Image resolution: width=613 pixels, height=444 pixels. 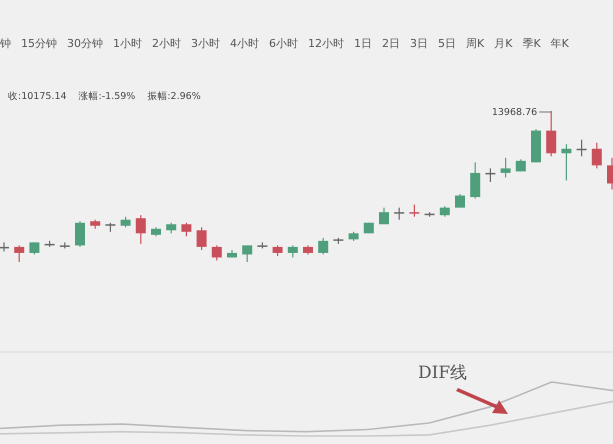 I want to click on annotation: 13968.76, so click(x=515, y=112).